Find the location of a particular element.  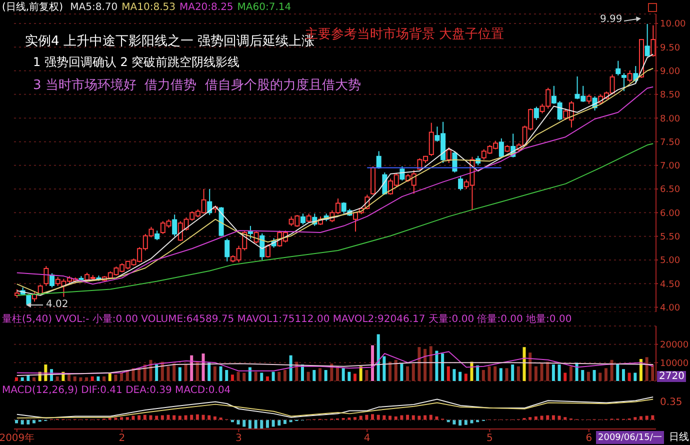

text: MA10:8.53 is located at coordinates (149, 7).